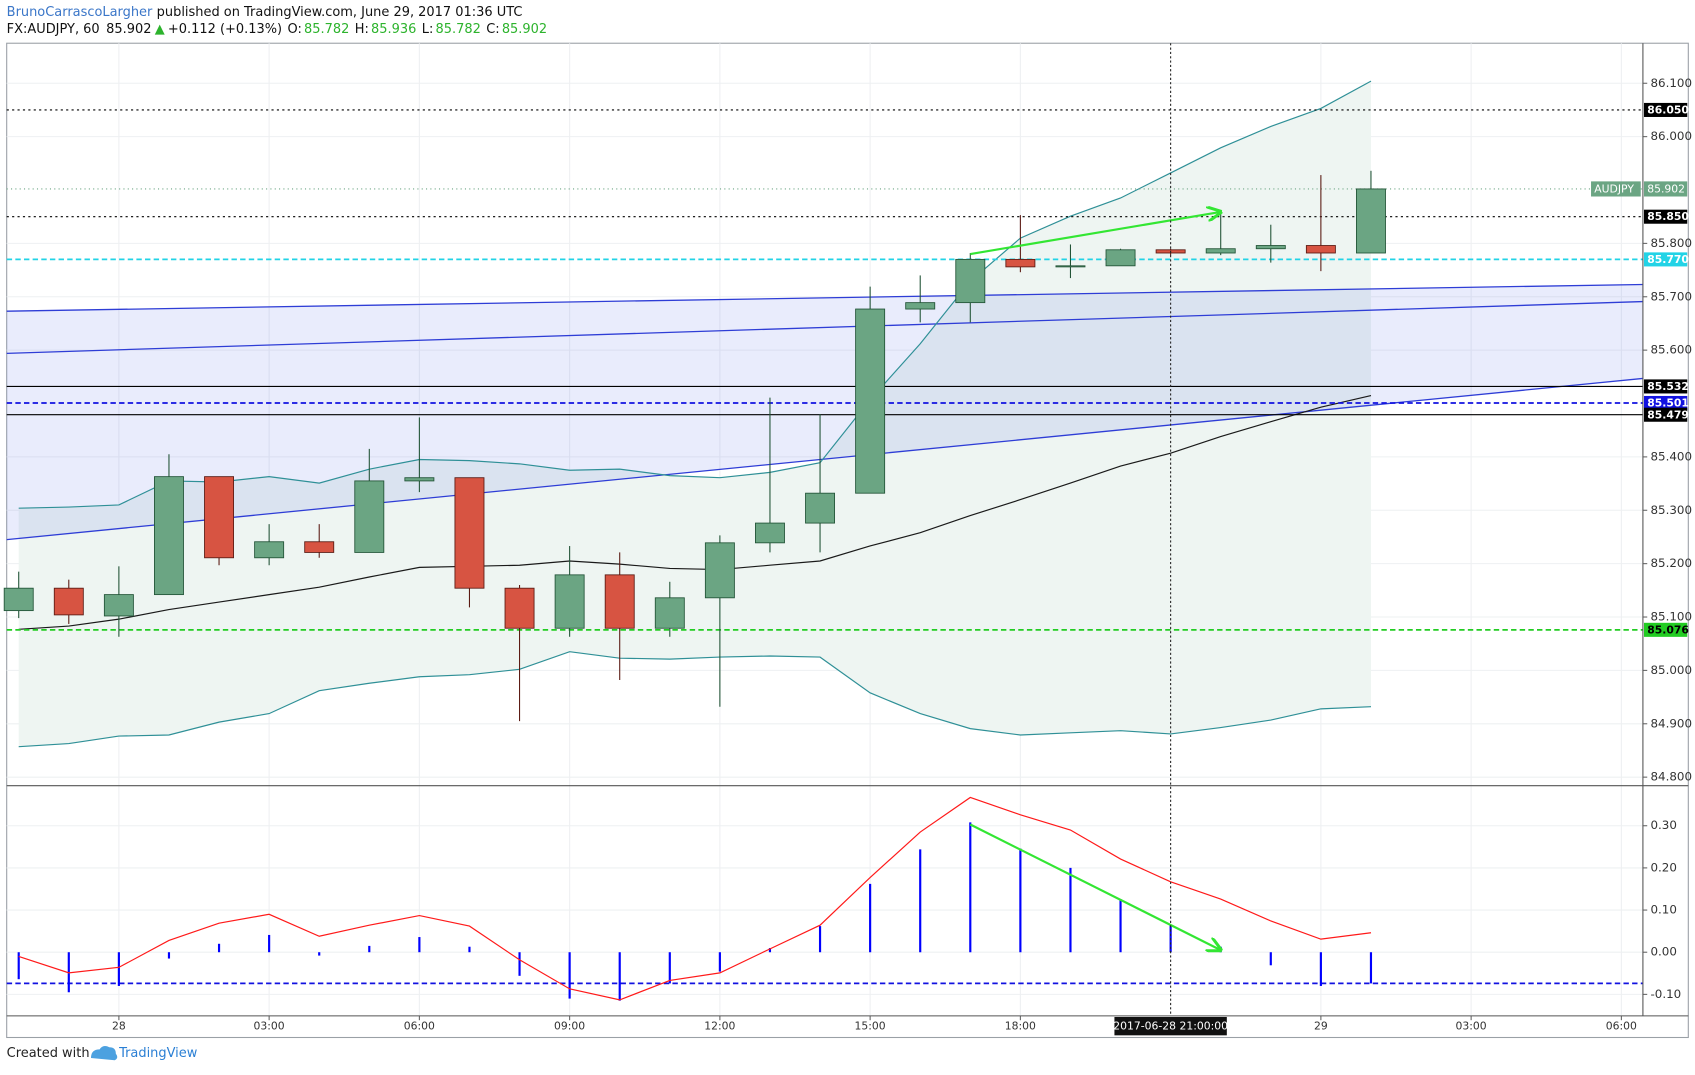 This screenshot has height=1075, width=1695. What do you see at coordinates (524, 29) in the screenshot?
I see `ohlc-value: 85.902` at bounding box center [524, 29].